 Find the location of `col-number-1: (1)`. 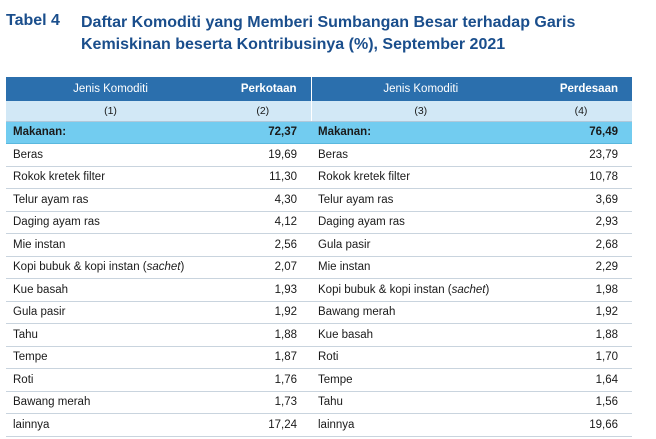

col-number-1: (1) is located at coordinates (110, 111).